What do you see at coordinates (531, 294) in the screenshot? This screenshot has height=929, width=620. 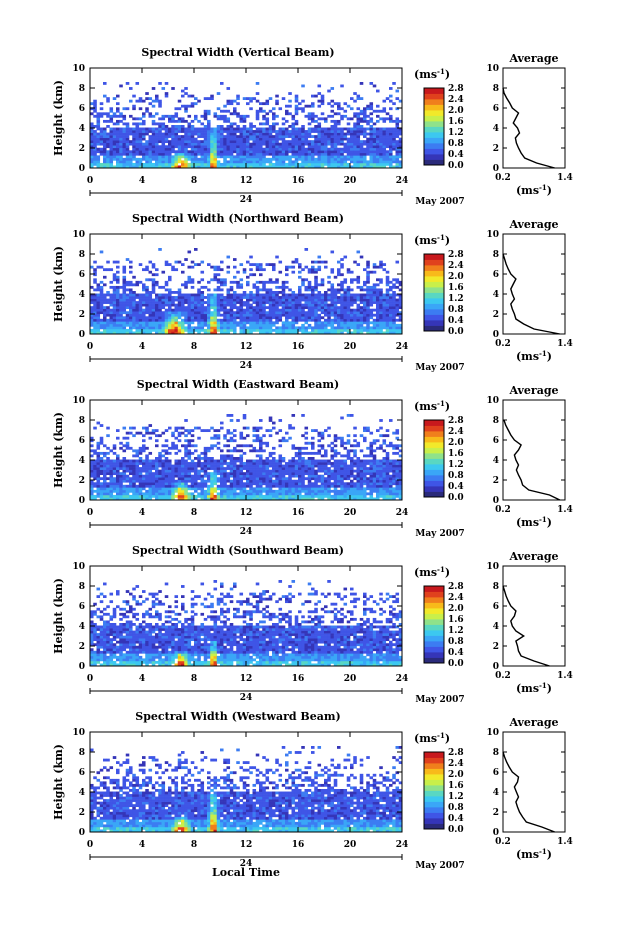 I see `average-line` at bounding box center [531, 294].